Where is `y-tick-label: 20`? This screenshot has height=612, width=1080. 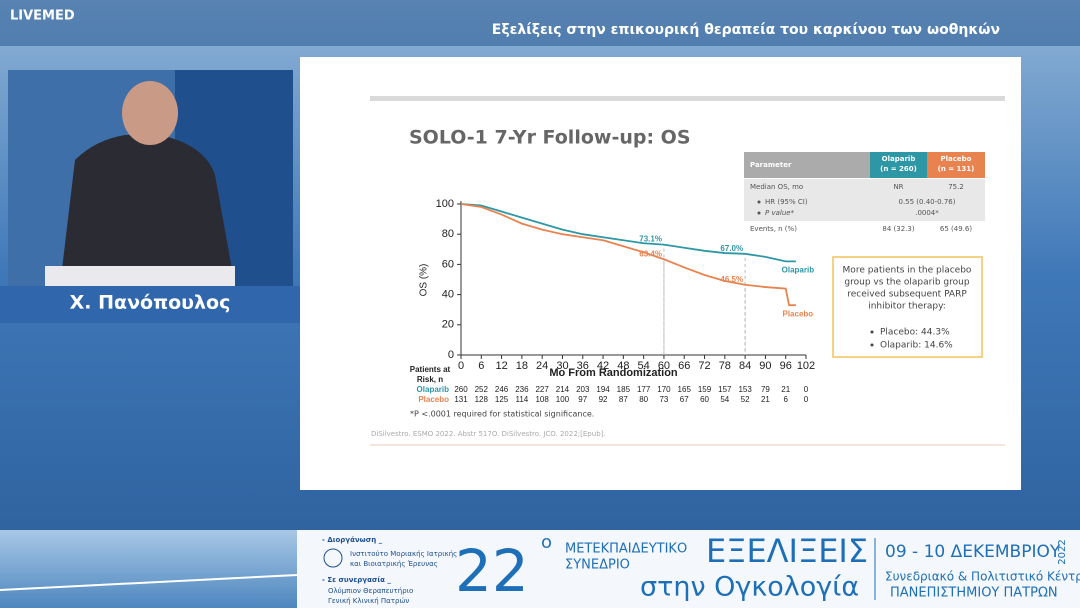
y-tick-label: 20 is located at coordinates (448, 325).